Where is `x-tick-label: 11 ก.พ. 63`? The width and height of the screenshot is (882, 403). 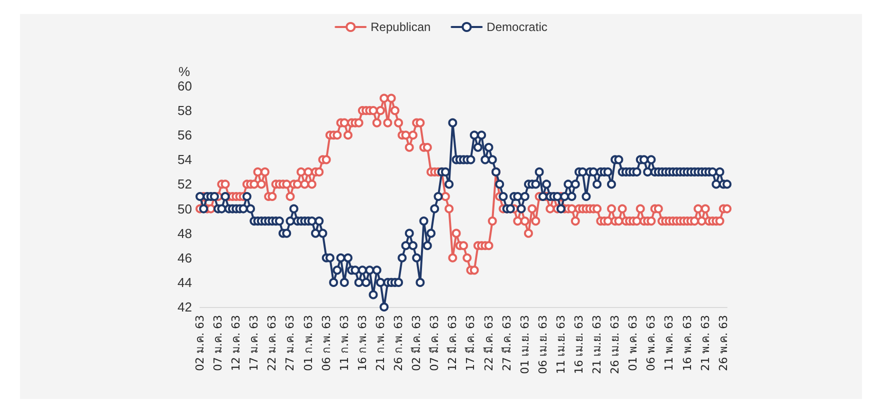
x-tick-label: 11 ก.พ. 63 is located at coordinates (344, 343).